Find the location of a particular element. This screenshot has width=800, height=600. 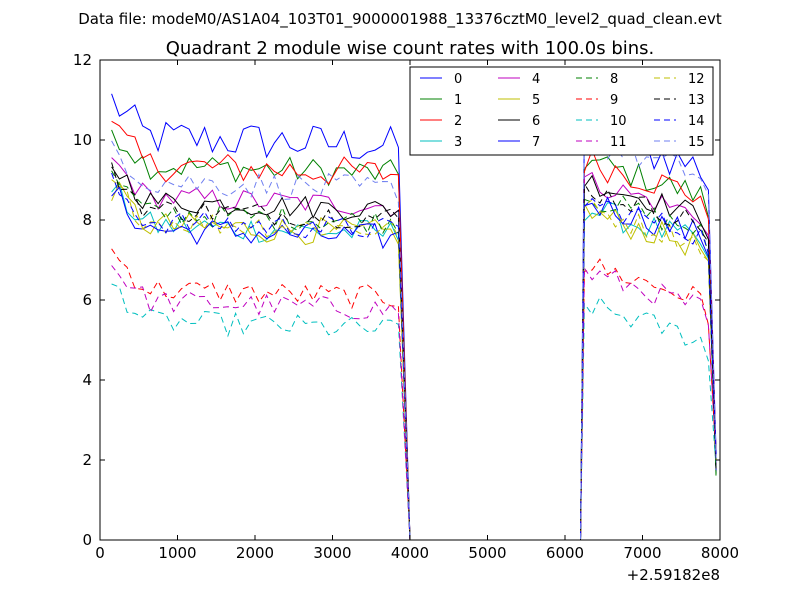

legend-label-module-2: 2 is located at coordinates (458, 121).